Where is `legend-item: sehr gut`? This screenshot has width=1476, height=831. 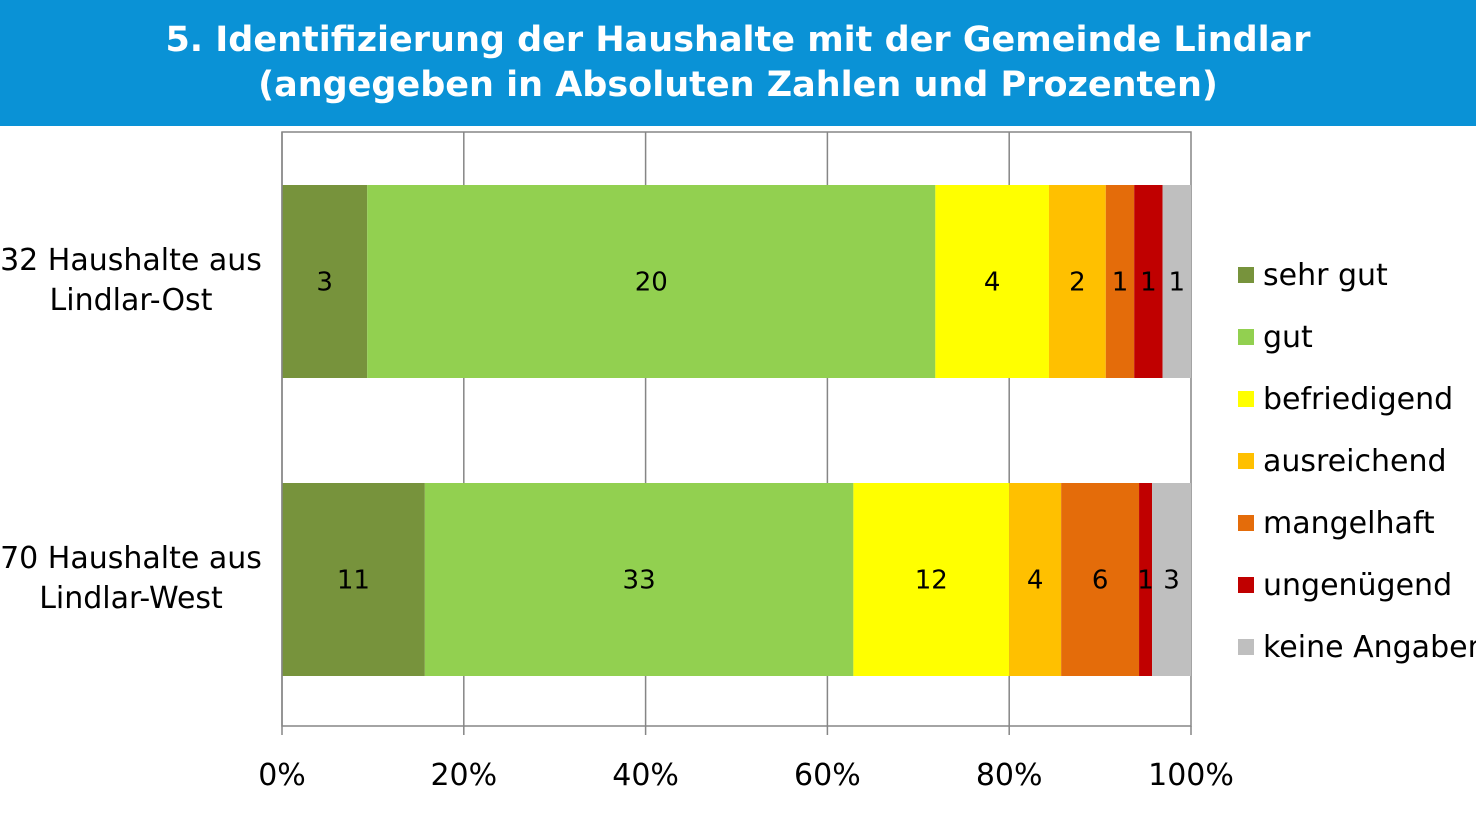 legend-item: sehr gut is located at coordinates (1357, 275).